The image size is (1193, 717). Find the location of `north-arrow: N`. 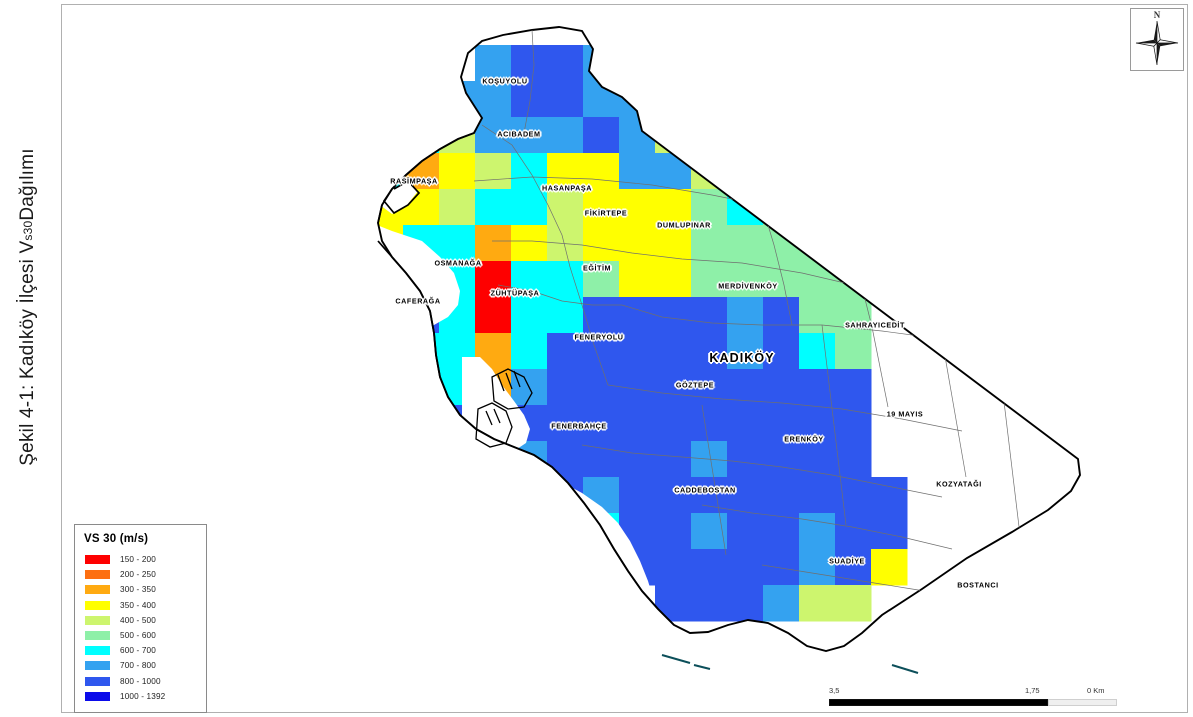

north-arrow: N is located at coordinates (1157, 39).